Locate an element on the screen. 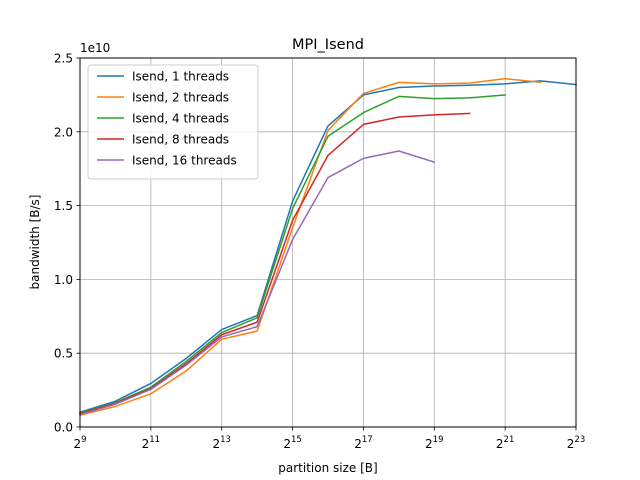 This screenshot has height=480, width=640. x-tick-label: 217 is located at coordinates (363, 443).